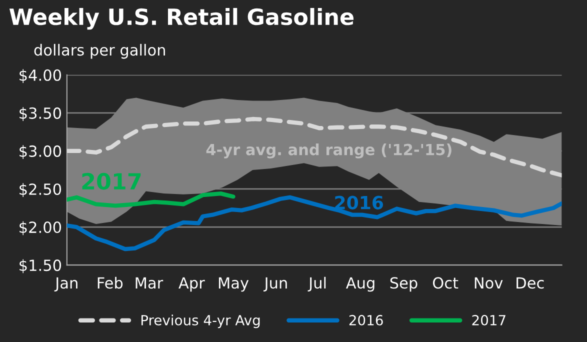 This screenshot has height=342, width=587. I want to click on x-tick-label: Jun, so click(275, 284).